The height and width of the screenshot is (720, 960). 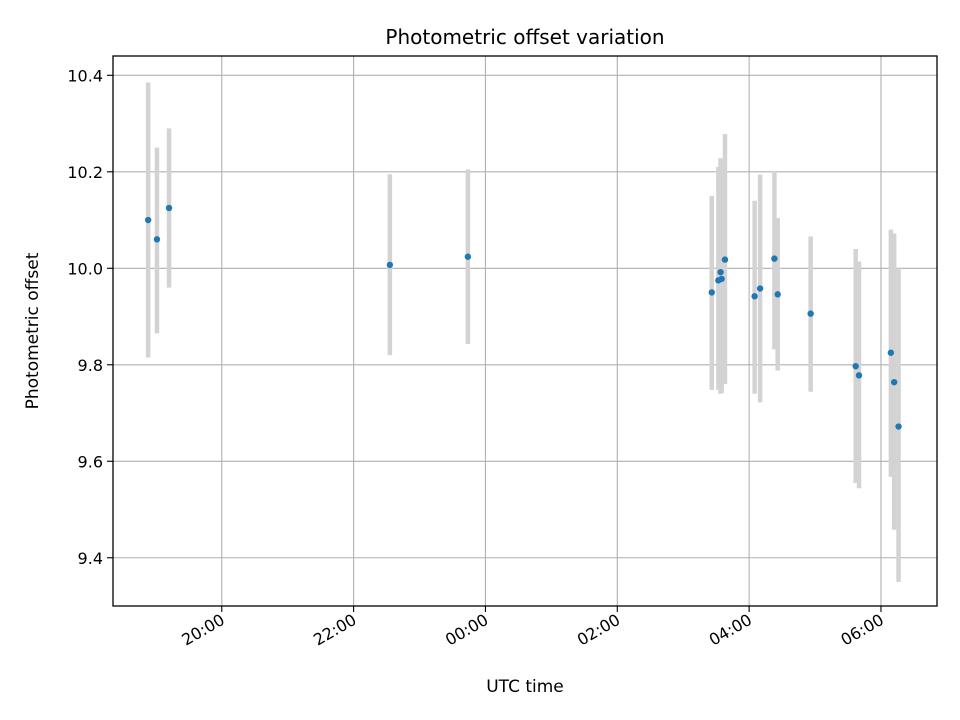 I want to click on y-tick-label: 10.0, so click(x=85, y=268).